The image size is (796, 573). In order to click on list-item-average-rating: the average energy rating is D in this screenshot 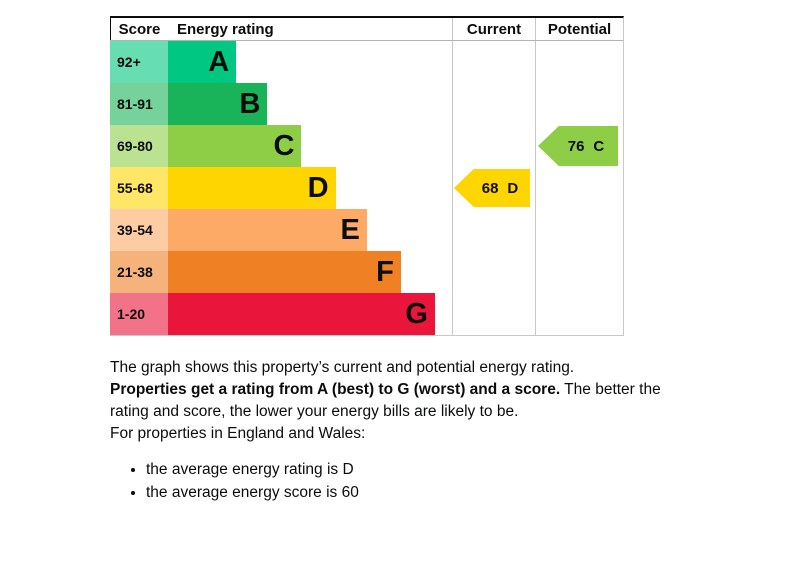, I will do `click(408, 470)`.